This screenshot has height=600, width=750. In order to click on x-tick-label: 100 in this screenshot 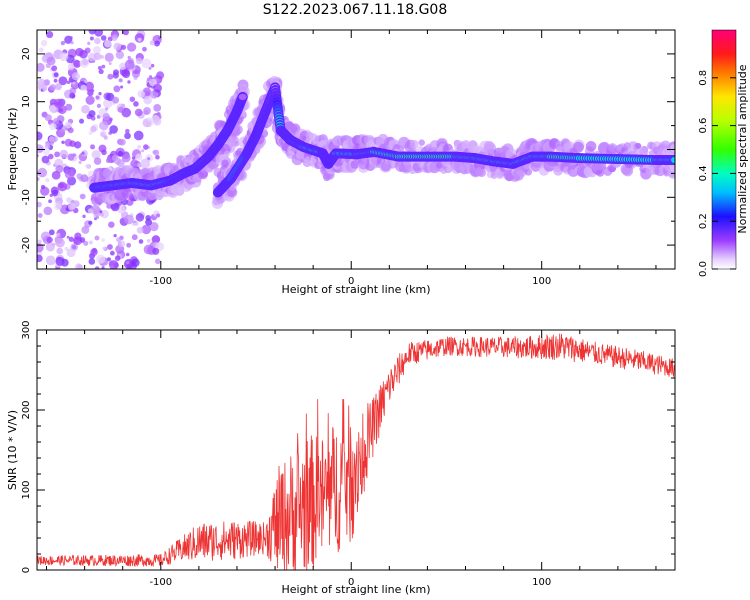, I will do `click(541, 281)`.